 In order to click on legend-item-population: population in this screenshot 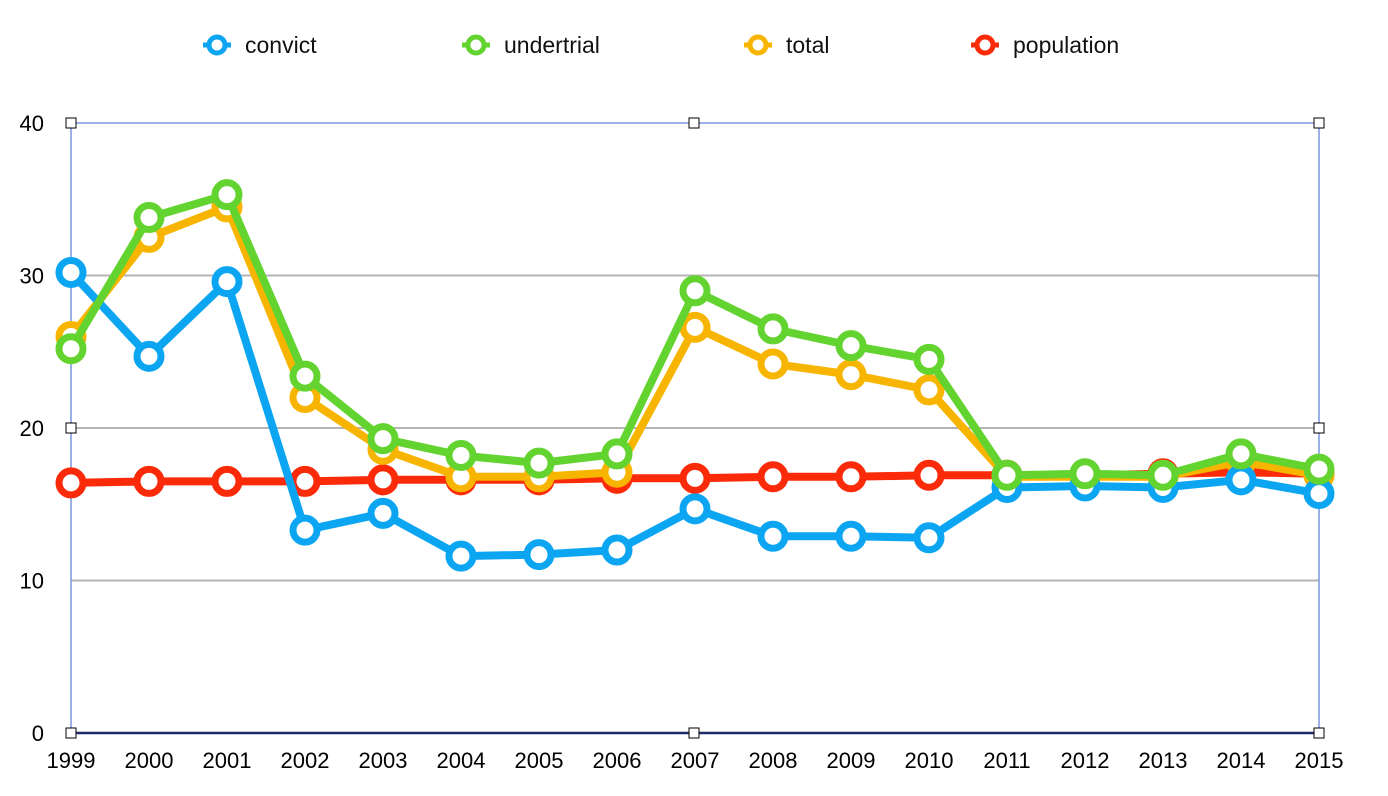, I will do `click(1045, 45)`.